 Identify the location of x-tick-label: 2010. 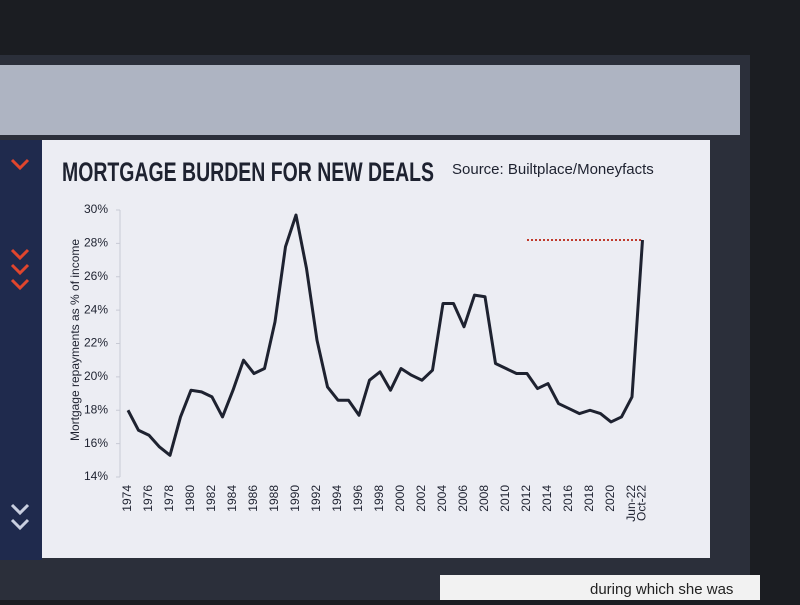
(505, 498).